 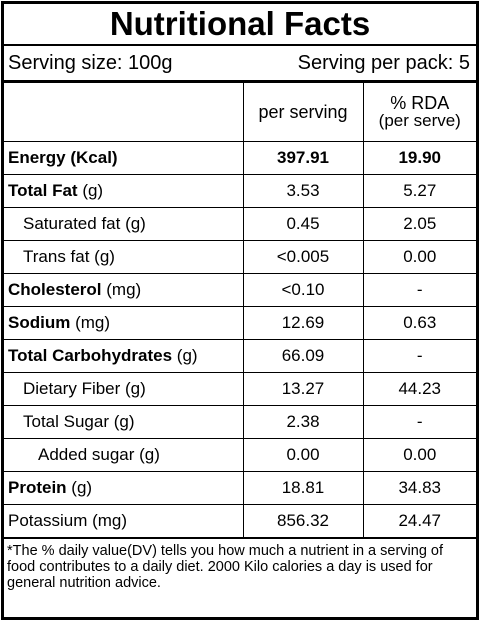 I want to click on nutrient-name: Total Fat, so click(x=43, y=190).